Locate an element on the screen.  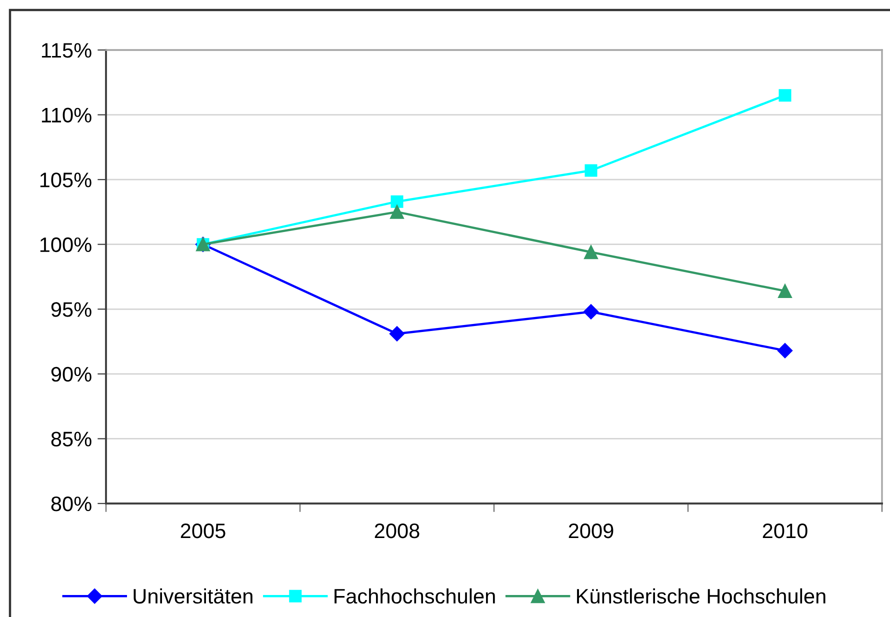
x-tick-label: 2008 is located at coordinates (397, 530).